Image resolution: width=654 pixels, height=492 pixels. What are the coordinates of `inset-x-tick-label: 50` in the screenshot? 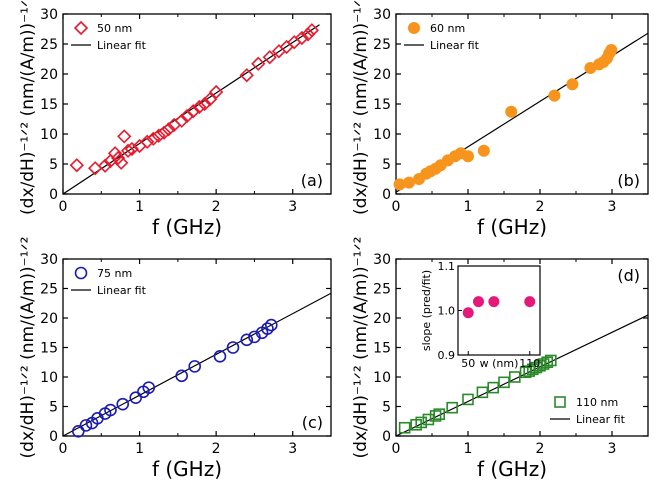 It's located at (468, 363).